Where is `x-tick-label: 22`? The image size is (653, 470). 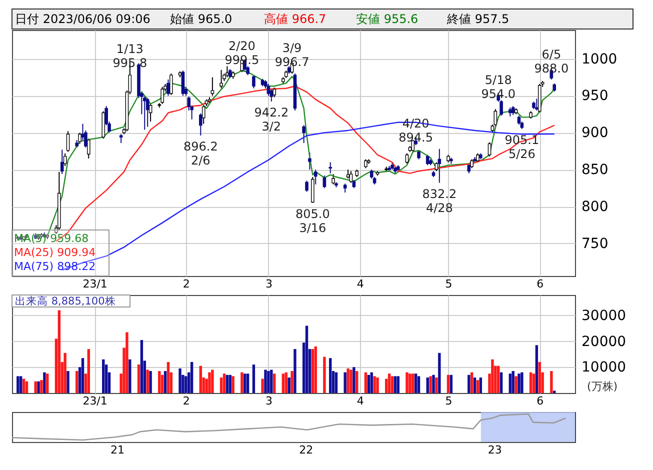
x-tick-label: 22 is located at coordinates (306, 450).